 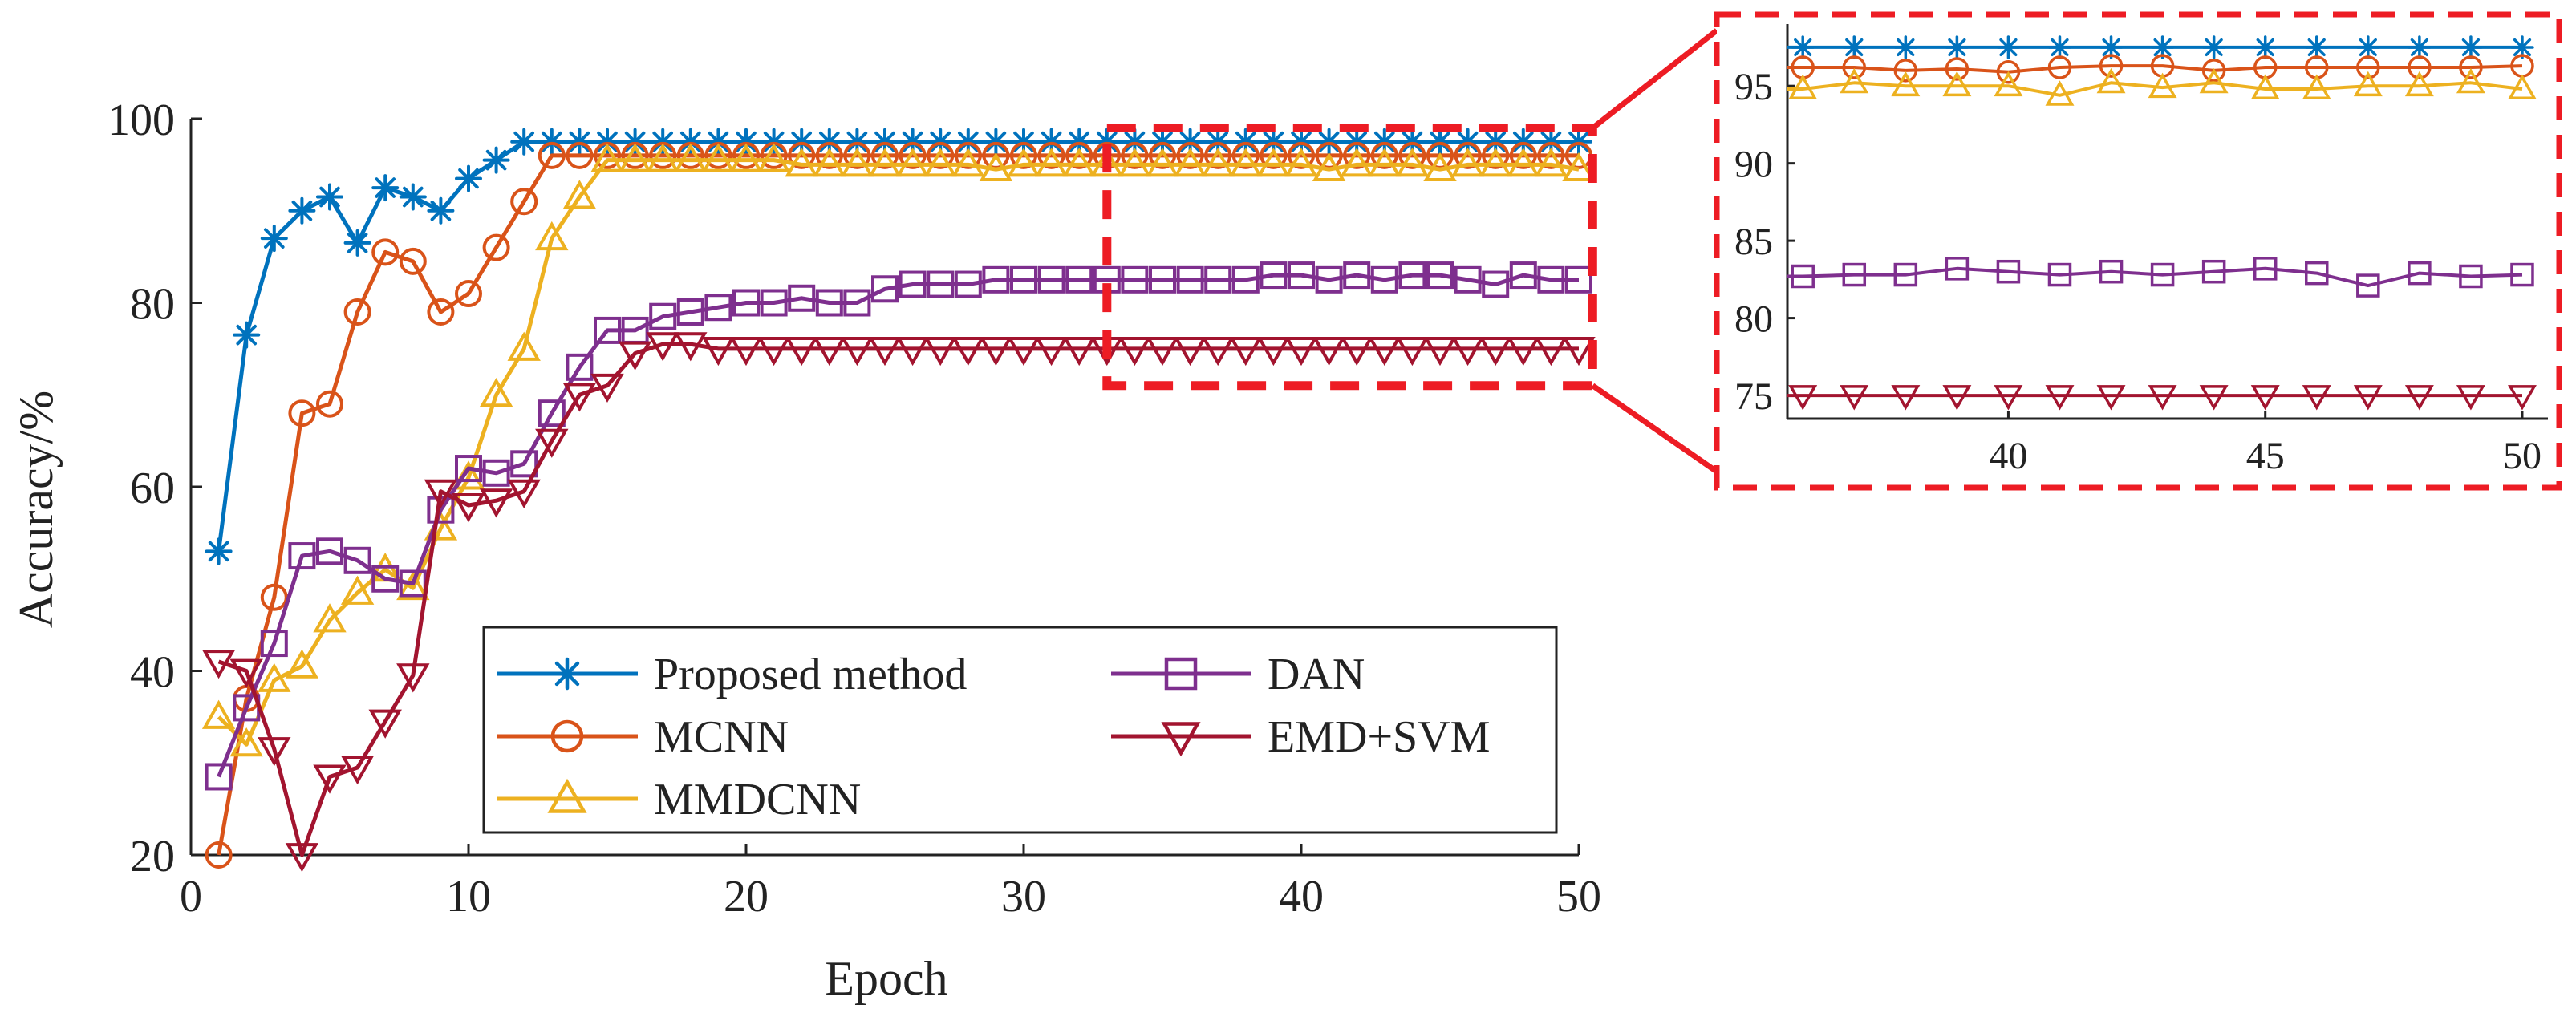 I want to click on inset-series-proposed-method, so click(x=2160, y=47).